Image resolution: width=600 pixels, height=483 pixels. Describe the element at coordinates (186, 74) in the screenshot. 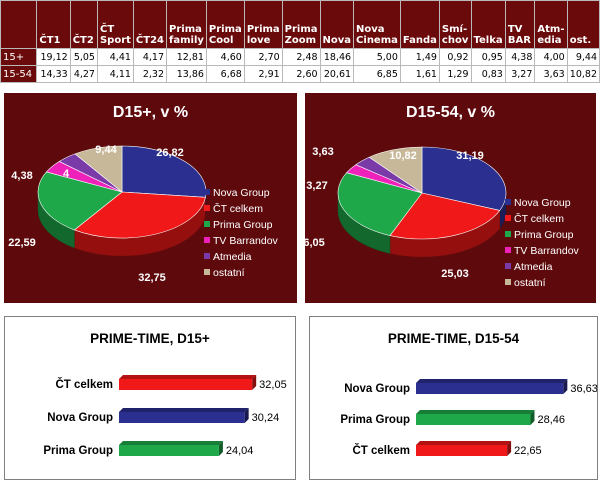

I see `table-cell: 13,86` at that location.